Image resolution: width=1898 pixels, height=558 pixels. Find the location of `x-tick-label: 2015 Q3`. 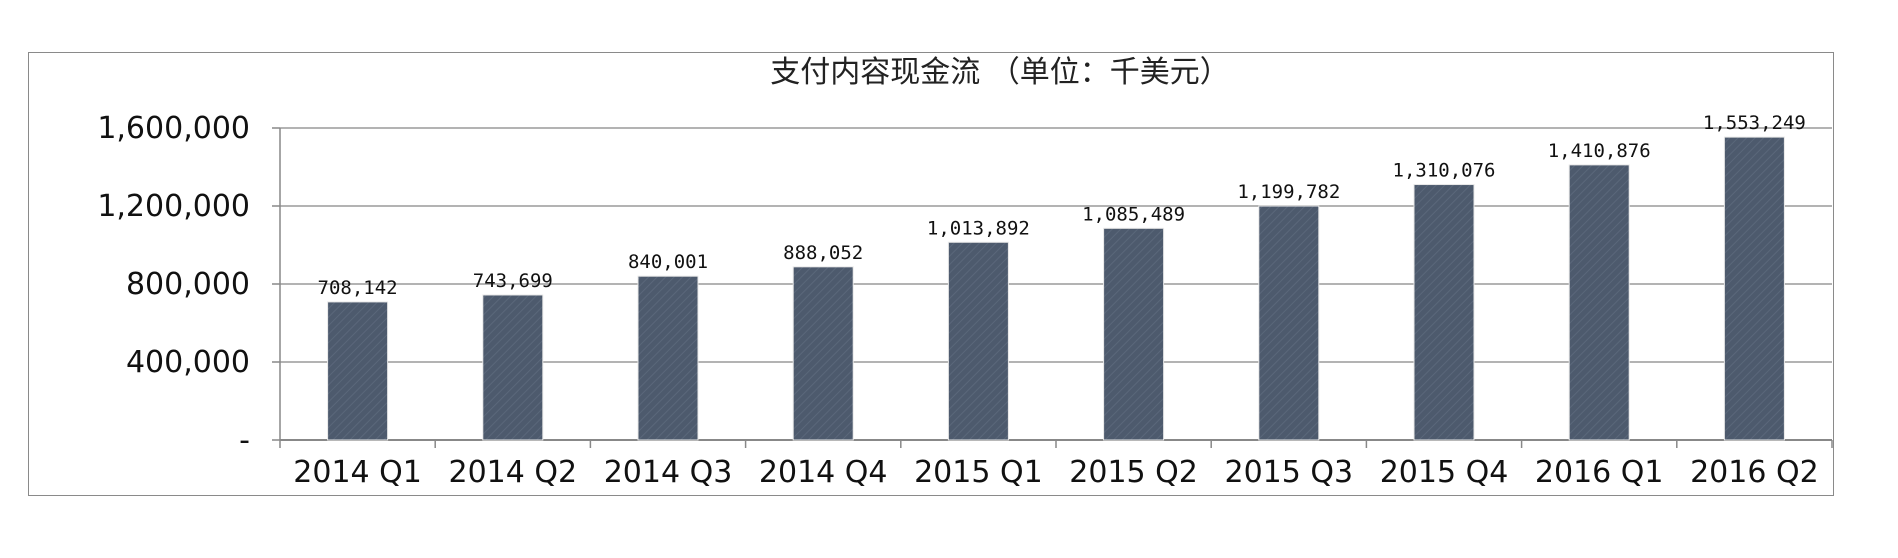

x-tick-label: 2015 Q3 is located at coordinates (1289, 472).